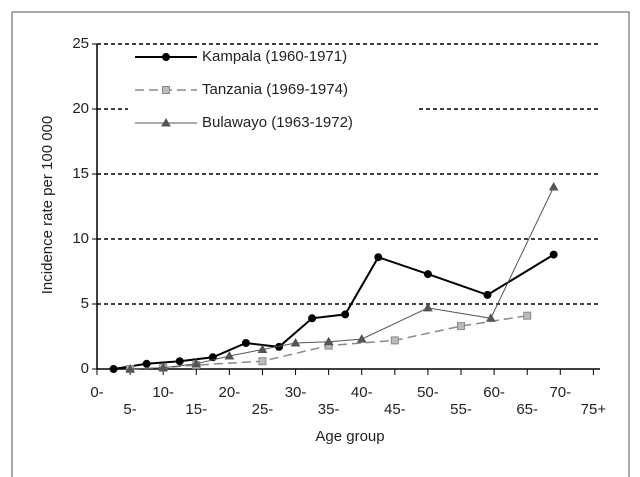 The width and height of the screenshot is (640, 477). I want to click on legend-box, so click(273, 91).